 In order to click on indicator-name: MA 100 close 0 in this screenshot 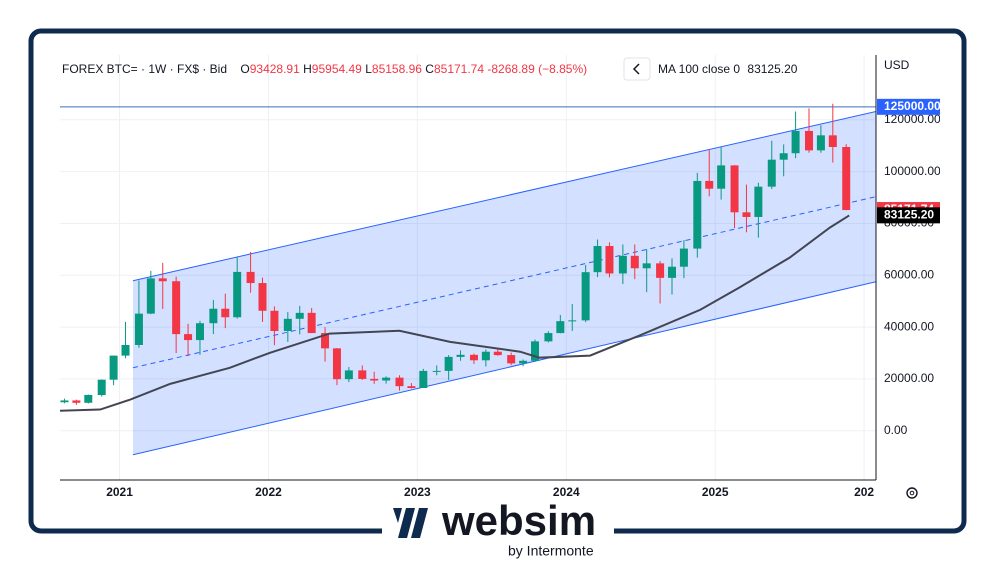, I will do `click(699, 69)`.